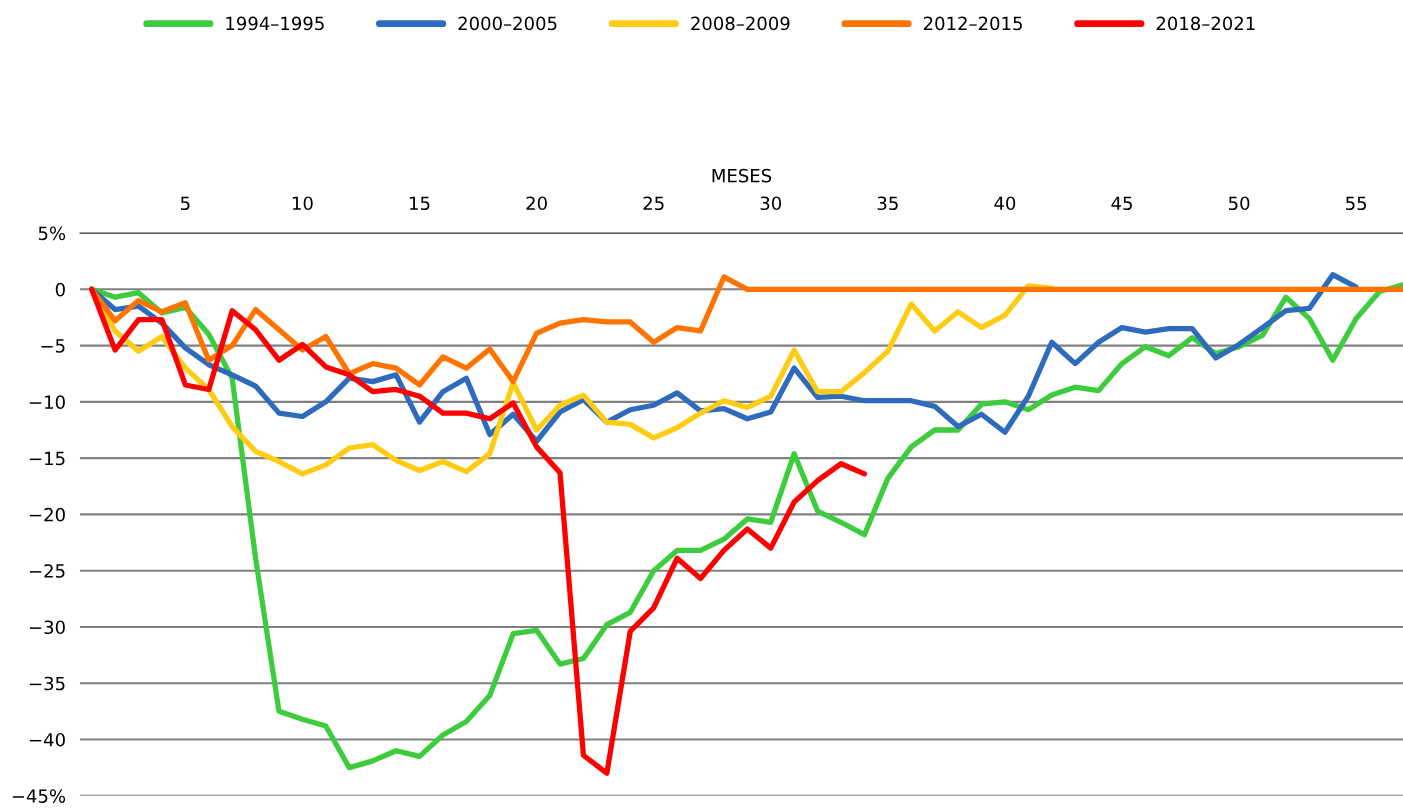 The width and height of the screenshot is (1403, 812). What do you see at coordinates (1005, 203) in the screenshot?
I see `x-tick-label: 40` at bounding box center [1005, 203].